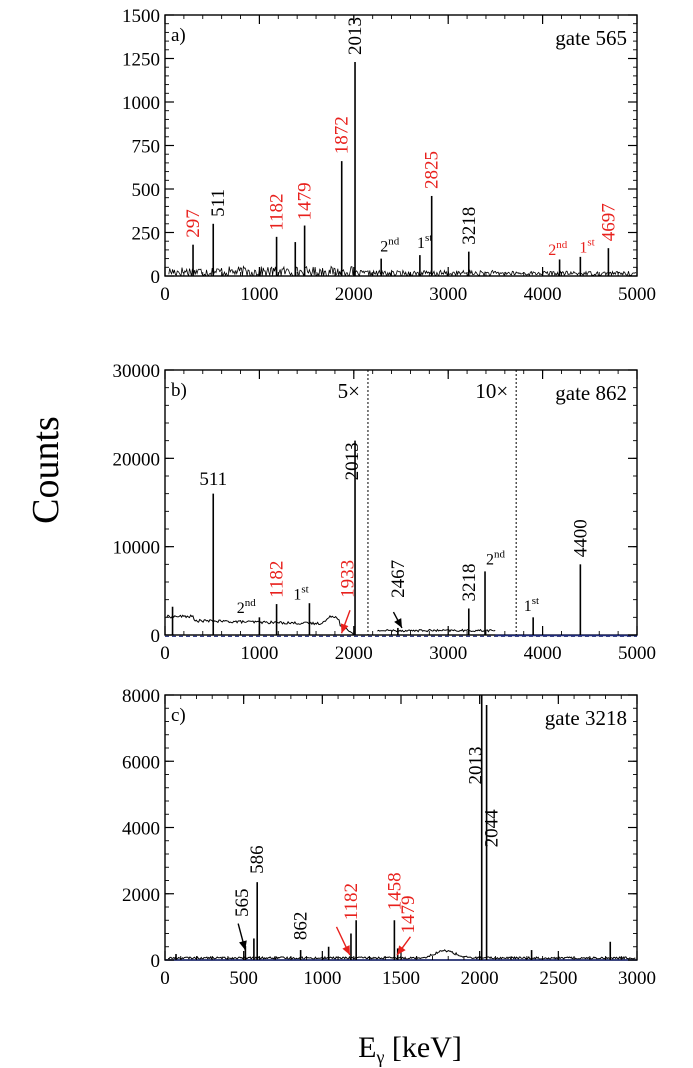 The image size is (693, 1068). Describe the element at coordinates (137, 548) in the screenshot. I see `y-tick-label: 10000` at that location.